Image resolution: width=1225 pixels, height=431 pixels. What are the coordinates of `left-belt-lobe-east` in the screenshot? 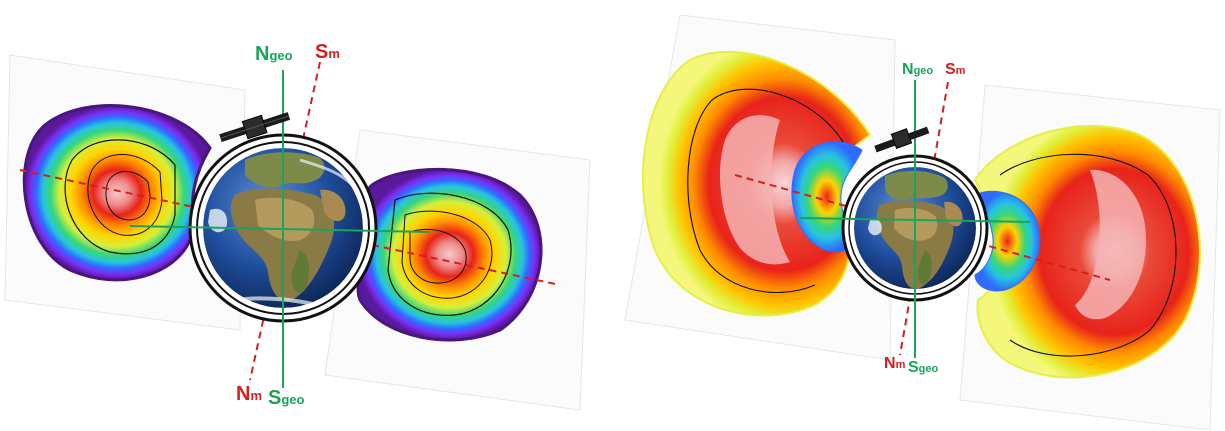 It's located at (449, 254).